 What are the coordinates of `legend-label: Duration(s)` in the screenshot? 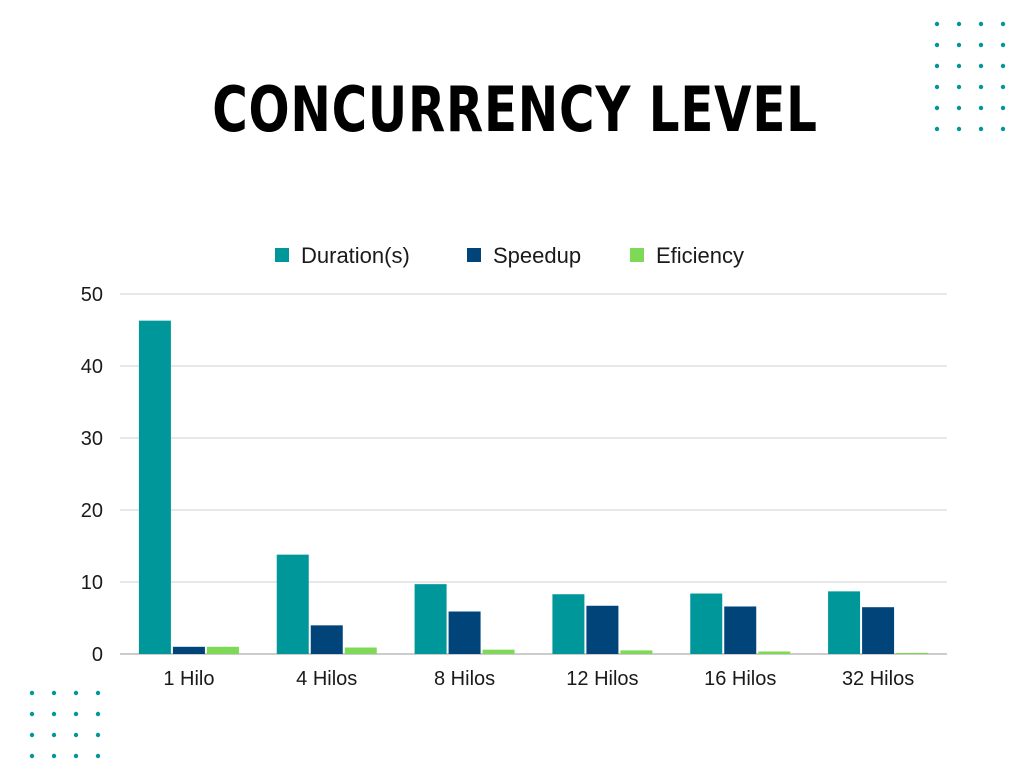 It's located at (355, 255).